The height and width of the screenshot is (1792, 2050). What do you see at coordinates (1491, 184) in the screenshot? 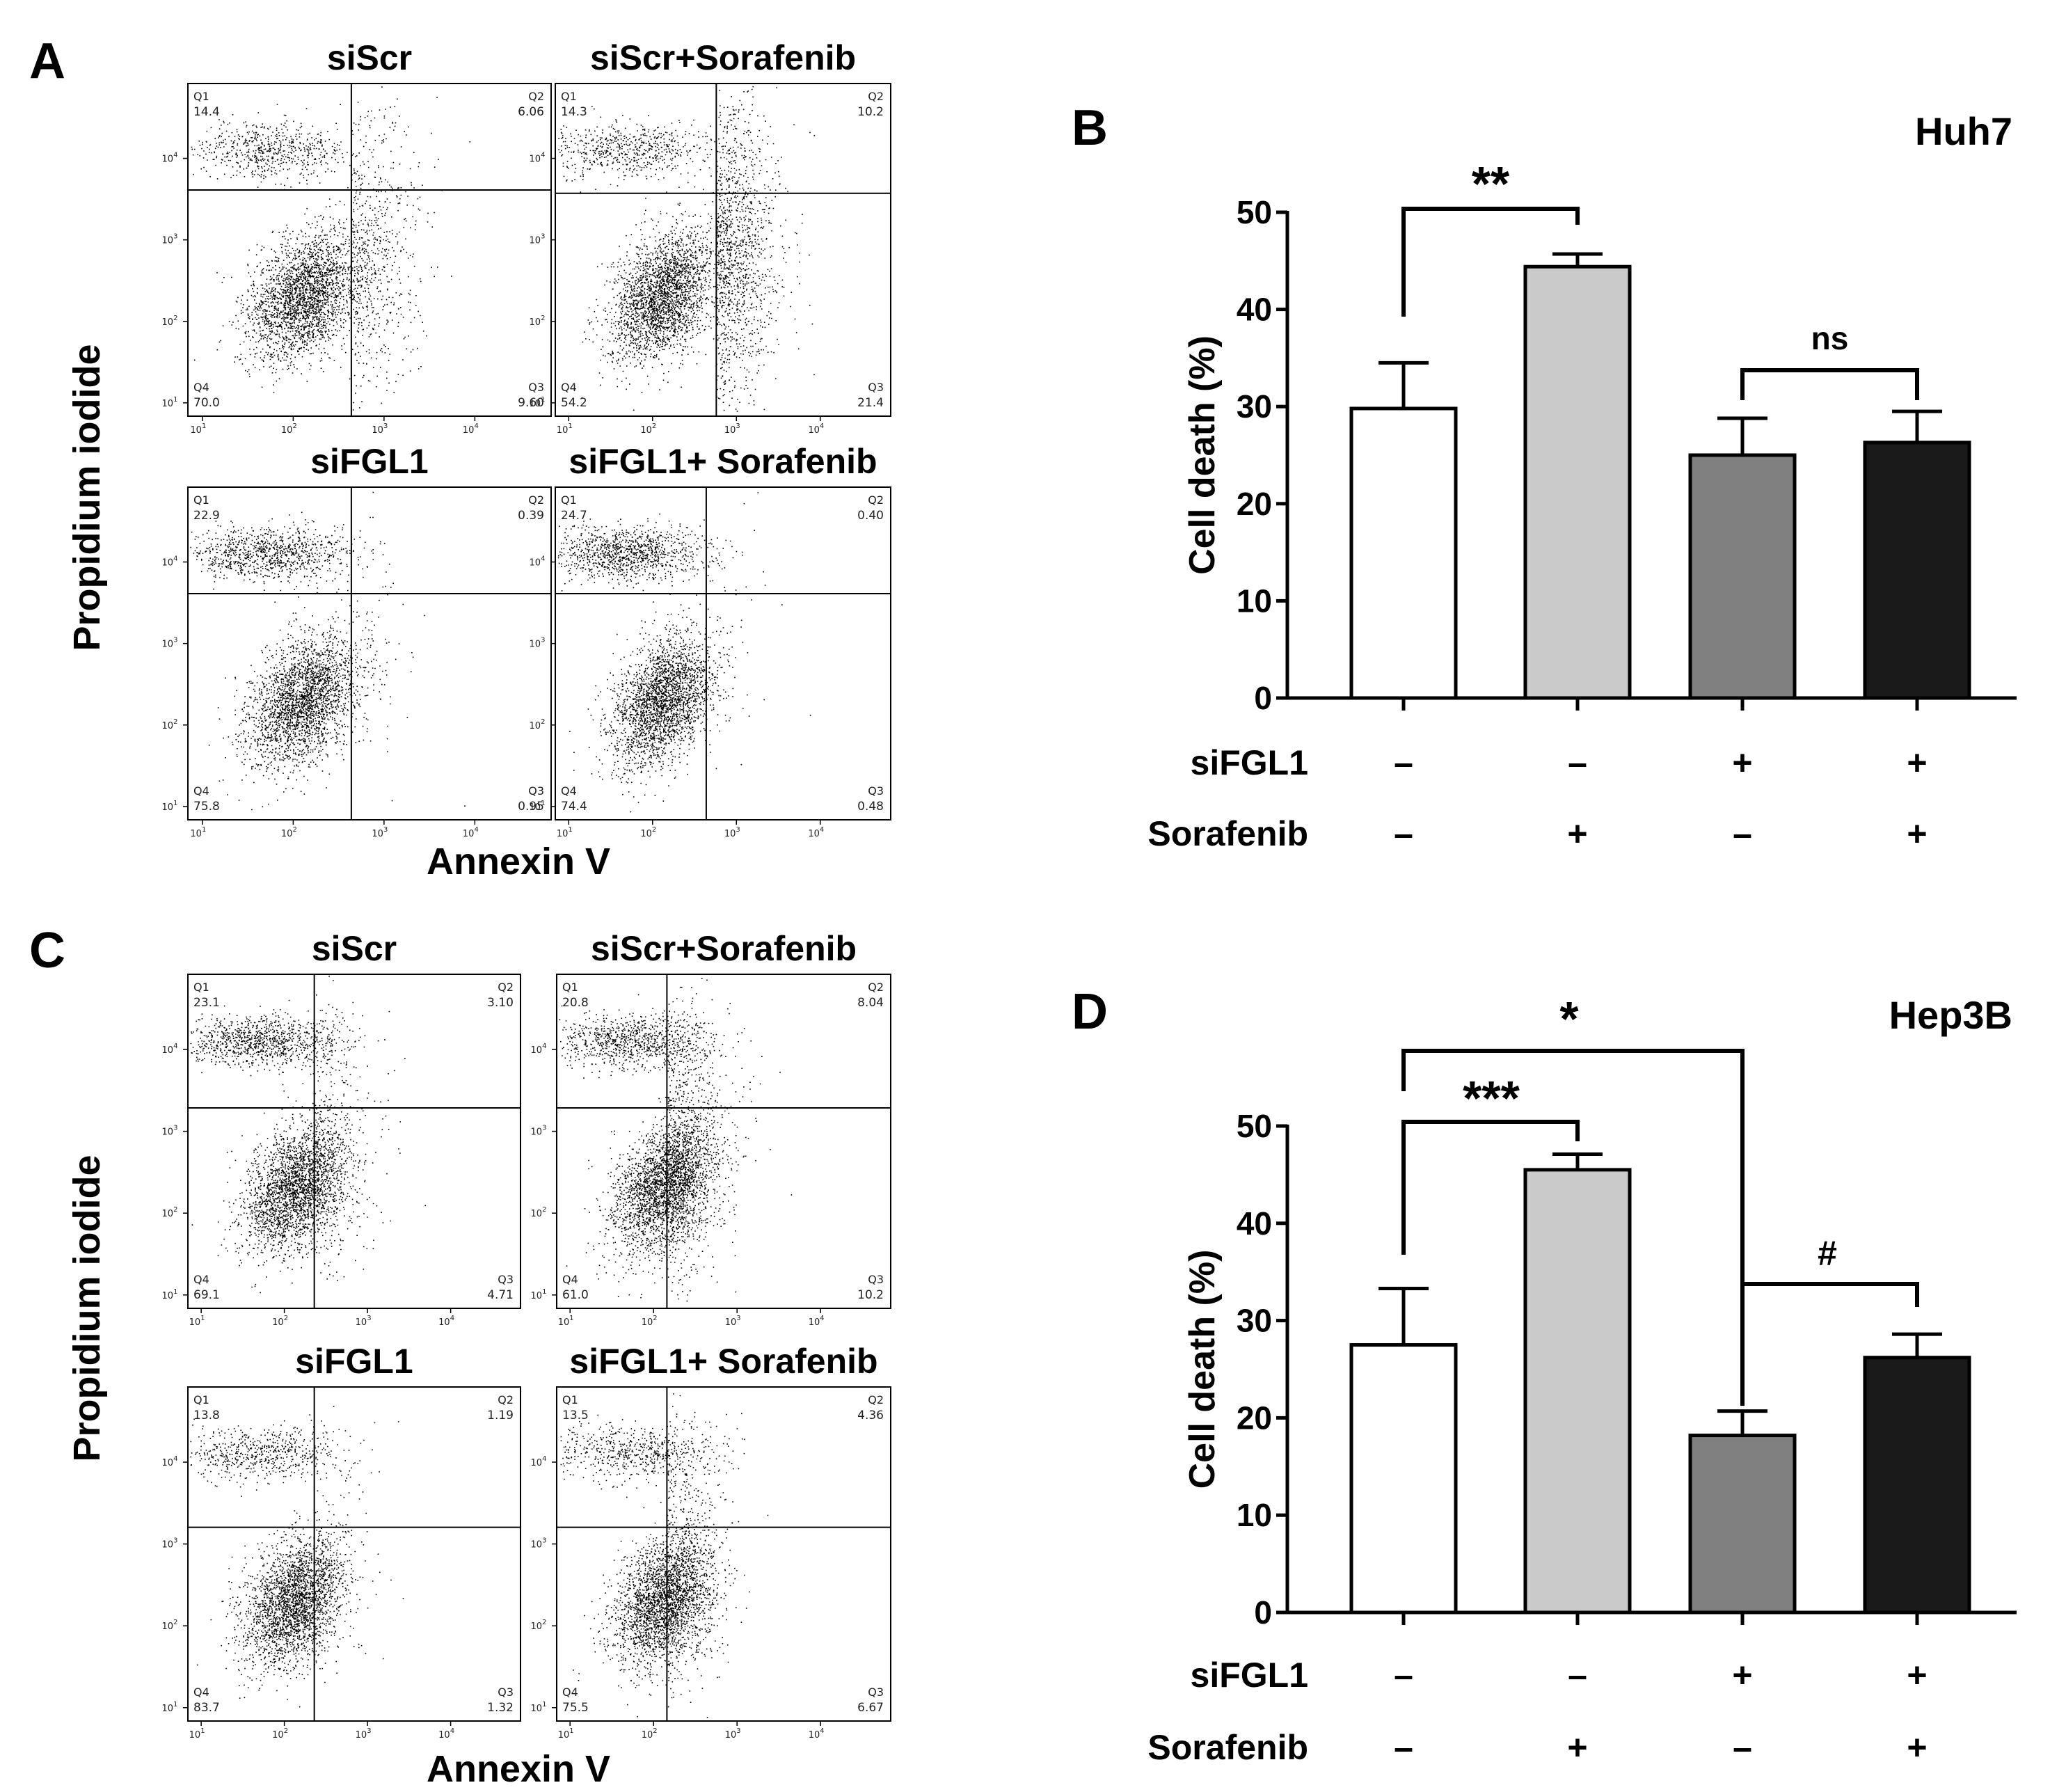
I see `significance-label-1: **` at bounding box center [1491, 184].